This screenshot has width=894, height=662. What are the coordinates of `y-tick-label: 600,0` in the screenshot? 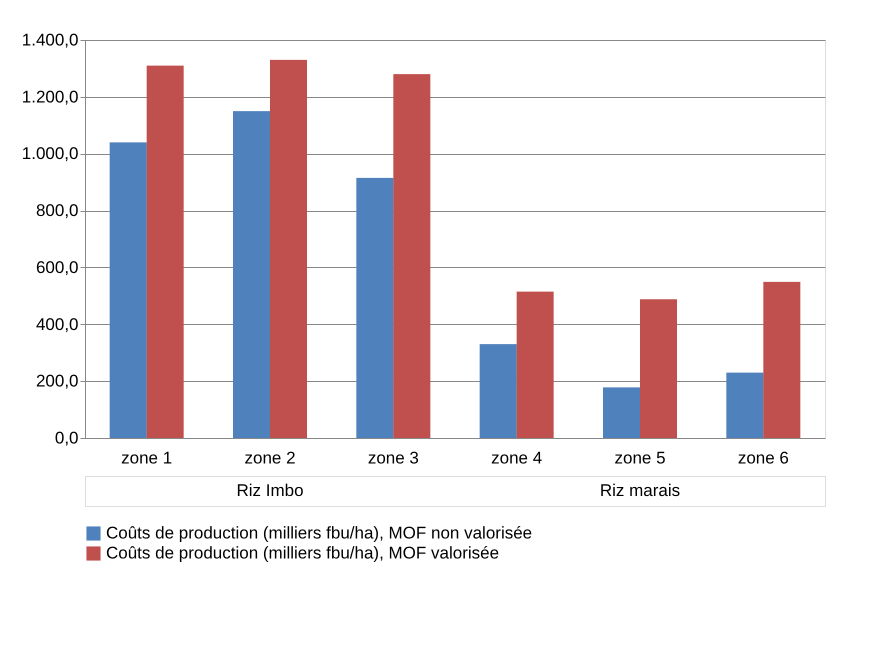 It's located at (57, 267).